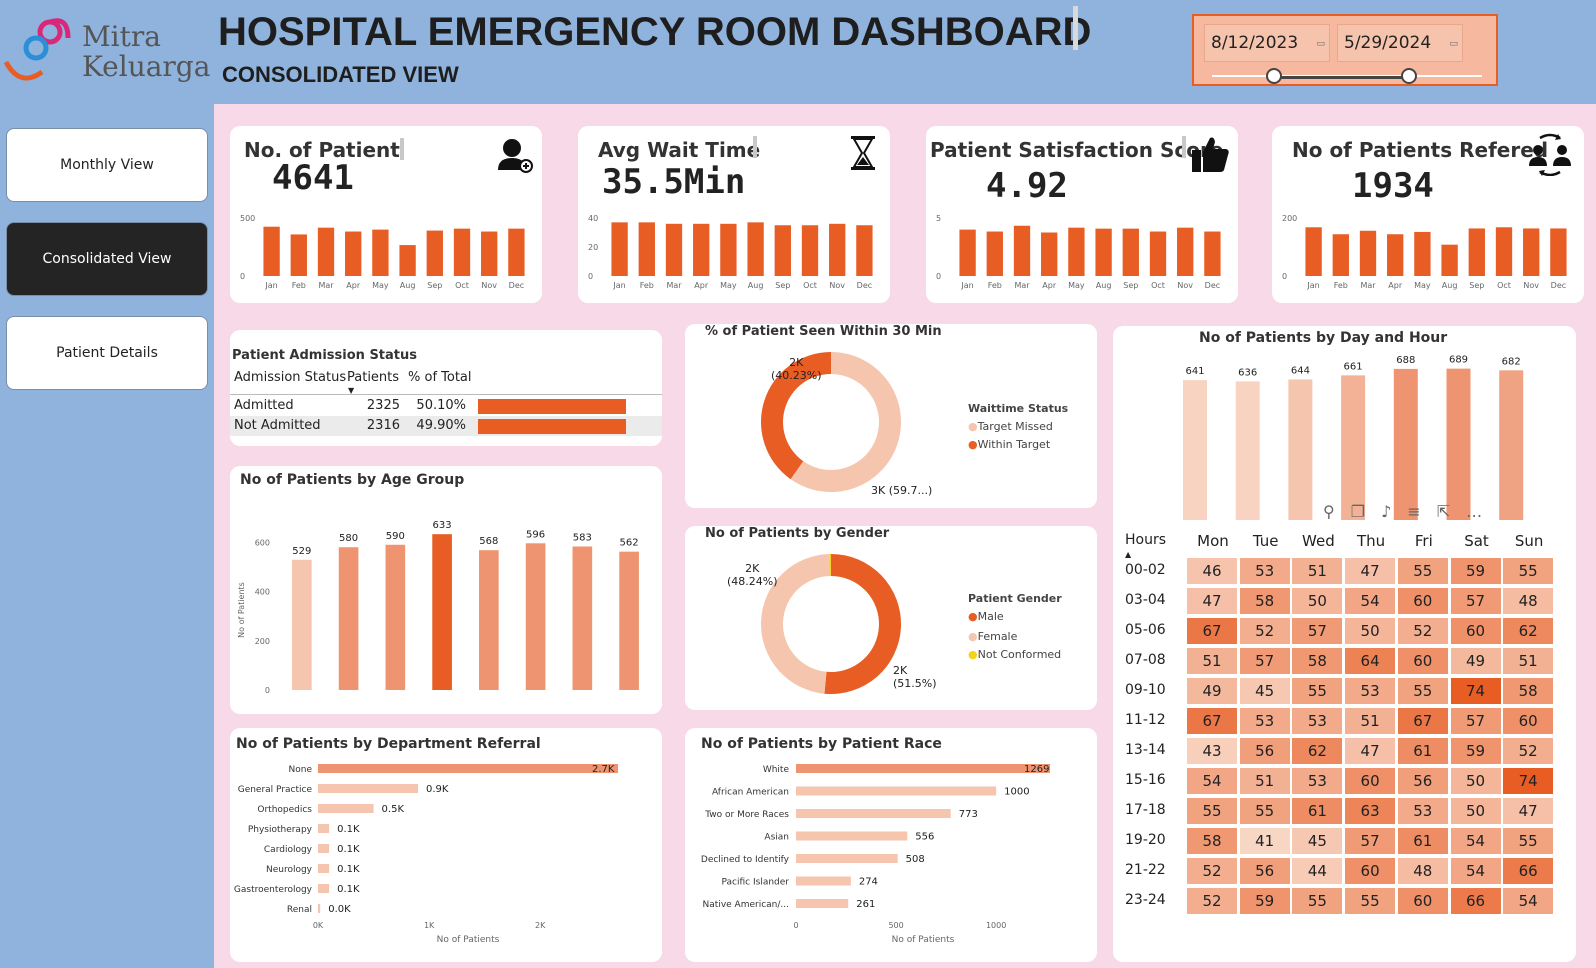  I want to click on heatmap-cell: 61, so click(1422, 841).